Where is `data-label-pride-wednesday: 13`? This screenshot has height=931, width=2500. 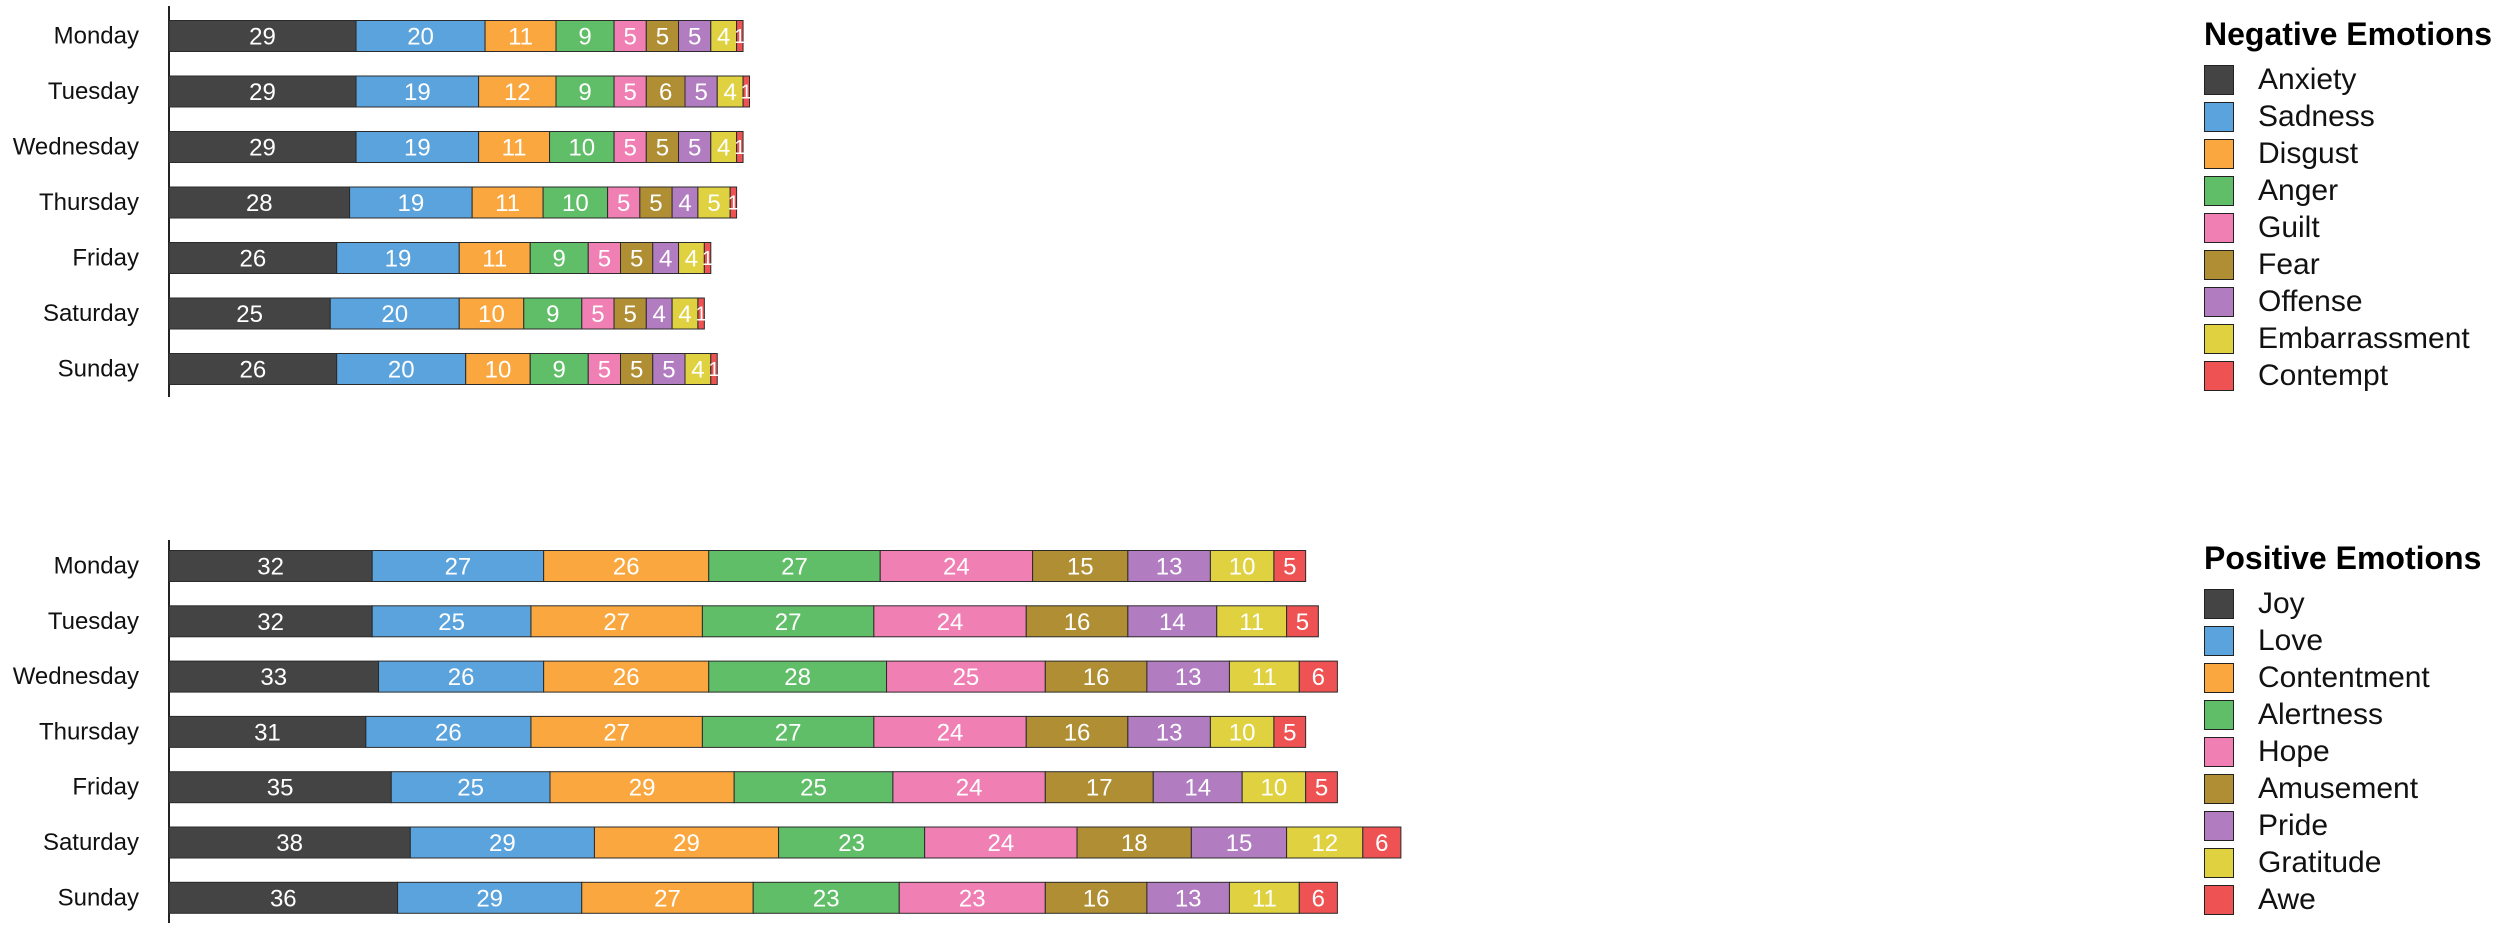
data-label-pride-wednesday: 13 is located at coordinates (1188, 677).